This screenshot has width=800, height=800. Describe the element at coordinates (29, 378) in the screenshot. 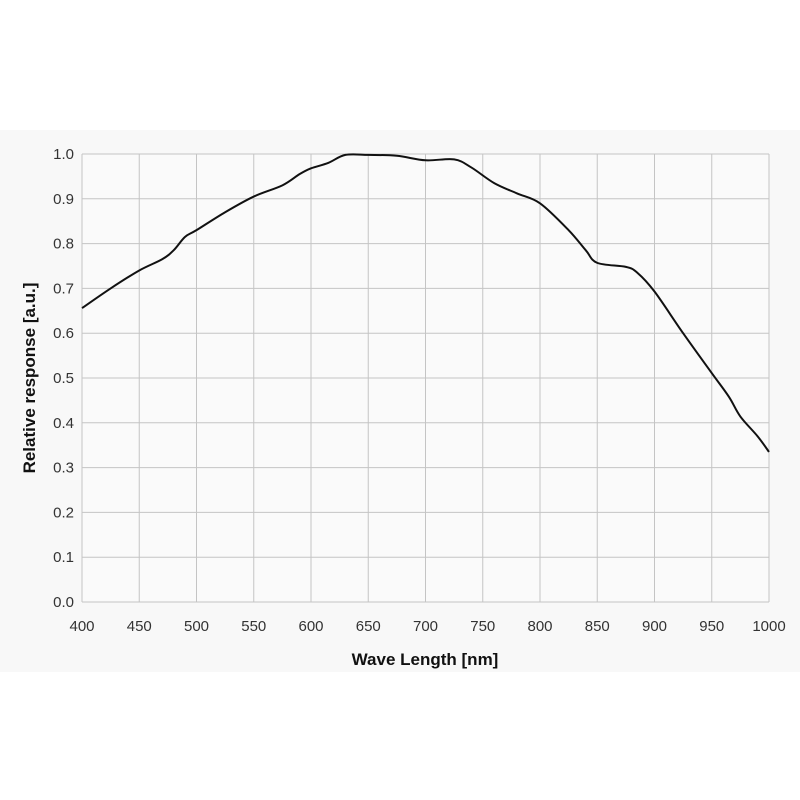

I see `y-axis-label: Relative response [a.u.]` at that location.